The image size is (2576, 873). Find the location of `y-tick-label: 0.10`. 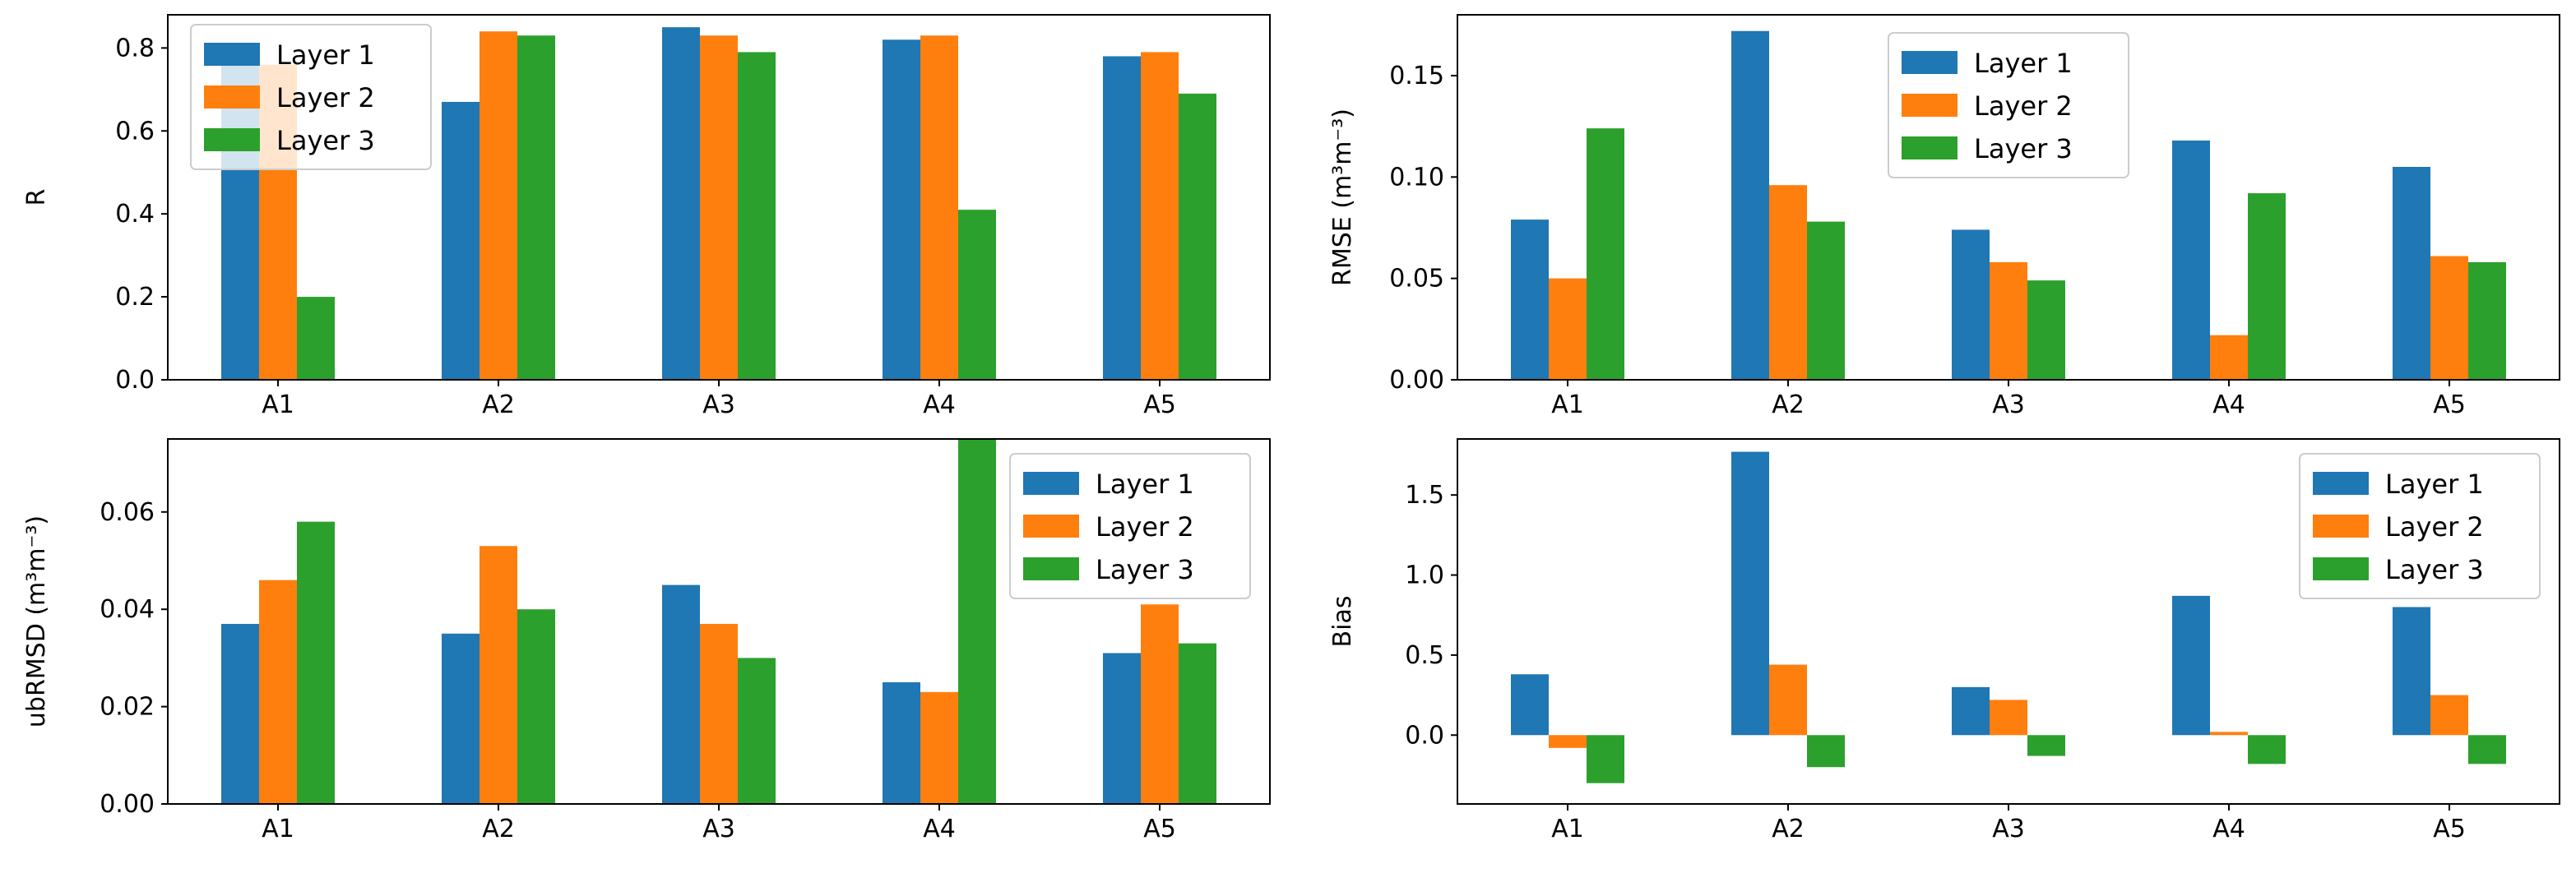

y-tick-label: 0.10 is located at coordinates (1417, 177).